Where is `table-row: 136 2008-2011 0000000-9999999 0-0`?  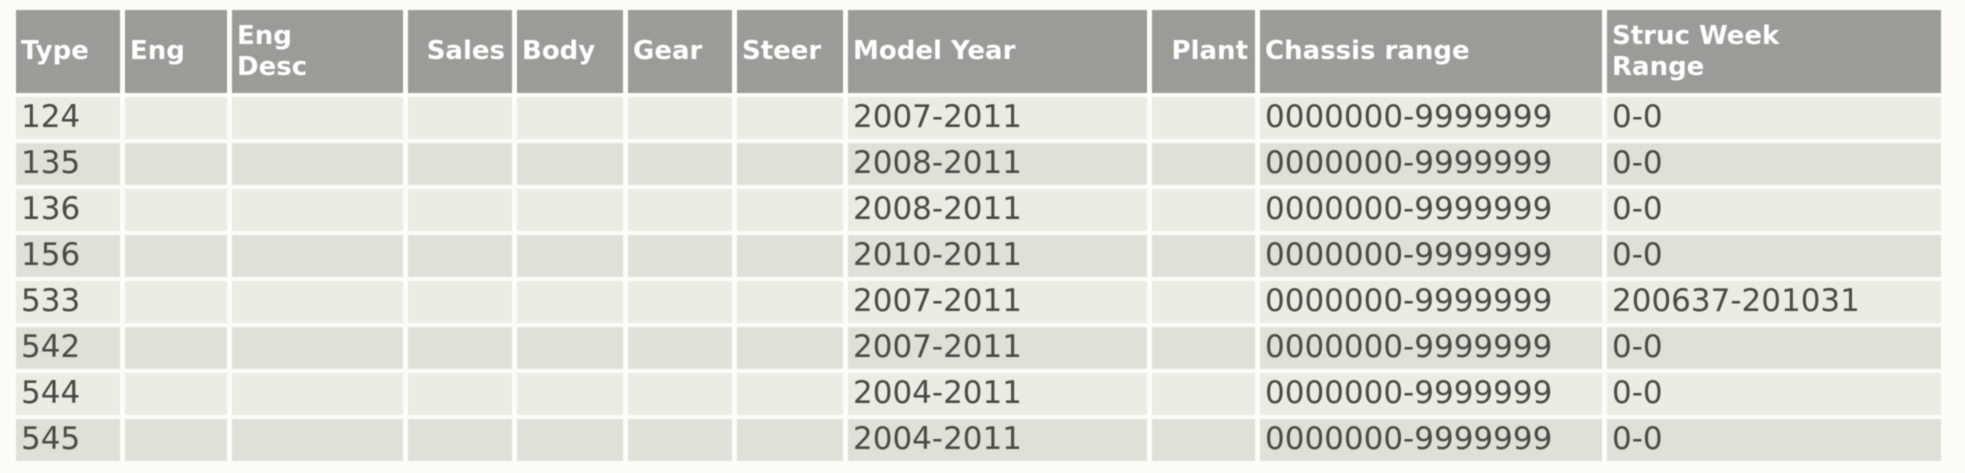 table-row: 136 2008-2011 0000000-9999999 0-0 is located at coordinates (978, 210).